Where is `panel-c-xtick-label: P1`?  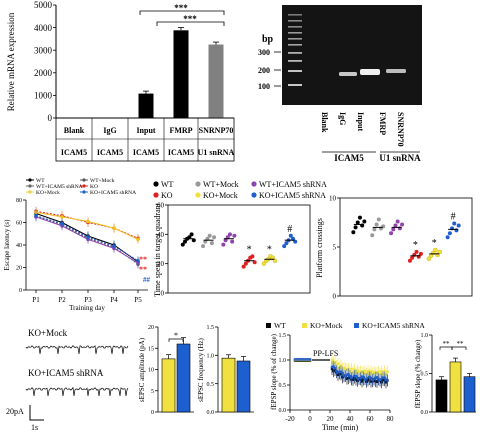
panel-c-xtick-label: P1 is located at coordinates (36, 300).